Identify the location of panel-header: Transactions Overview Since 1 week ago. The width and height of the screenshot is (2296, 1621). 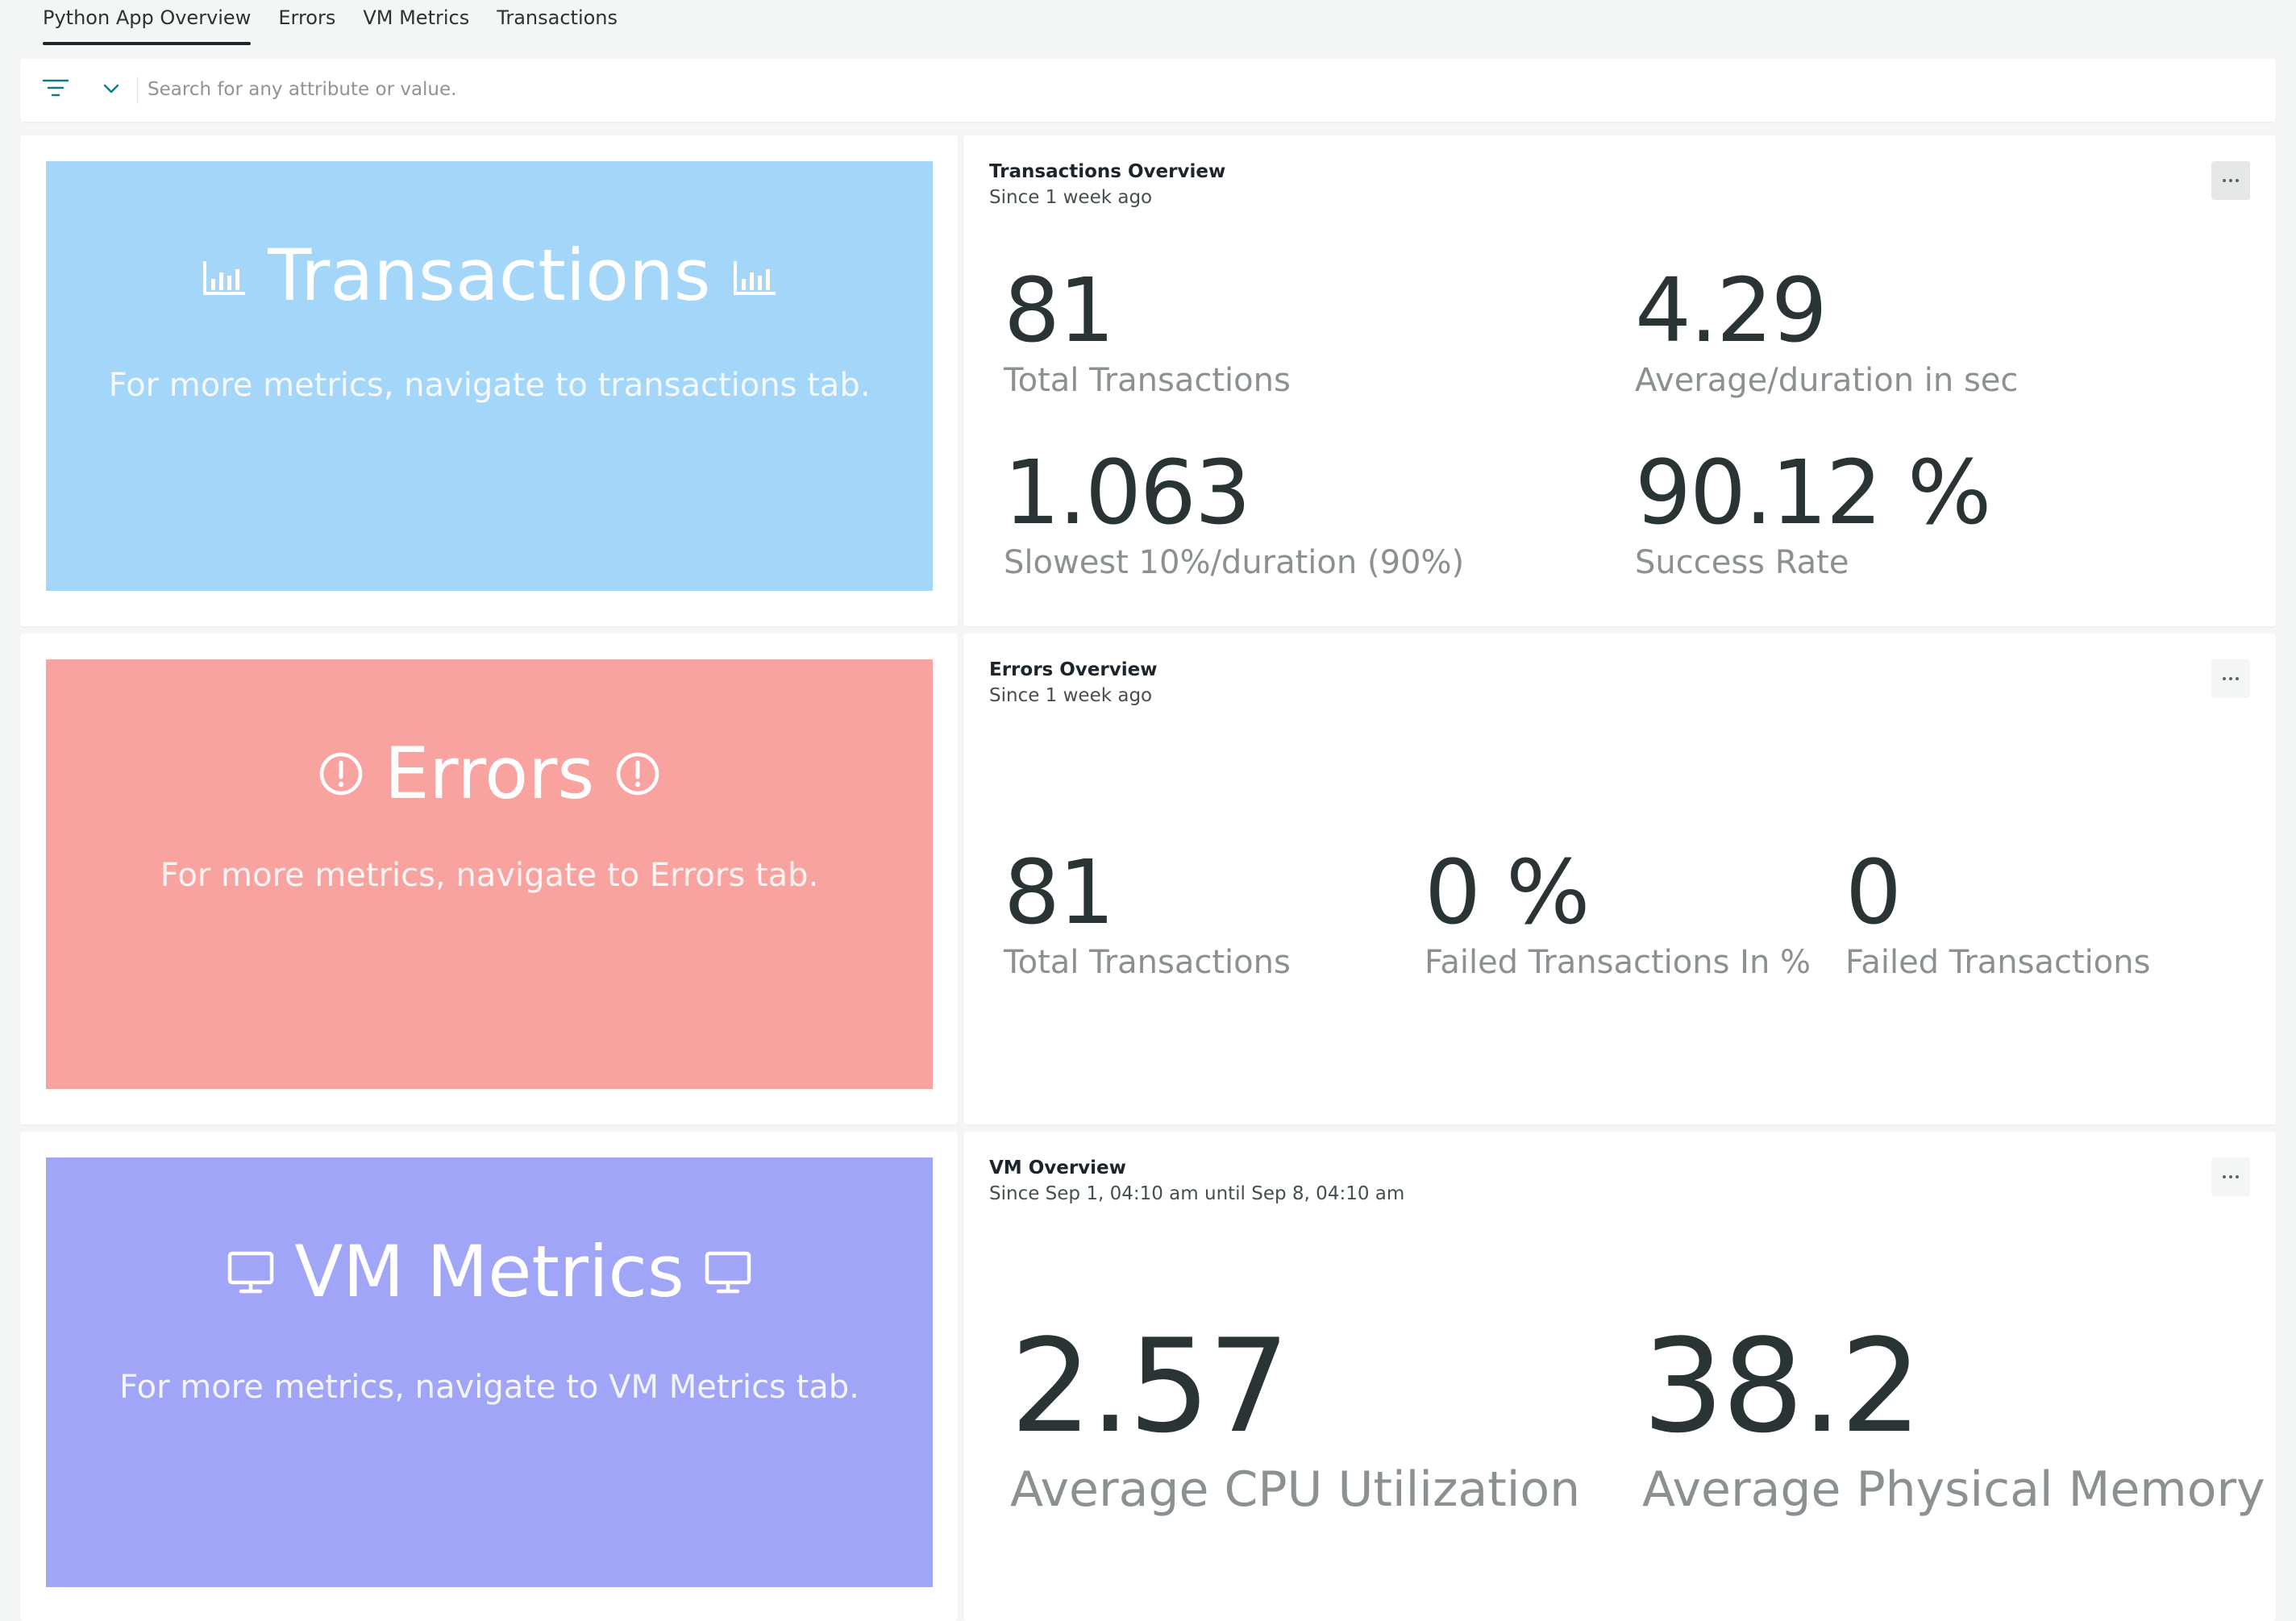
(1107, 184).